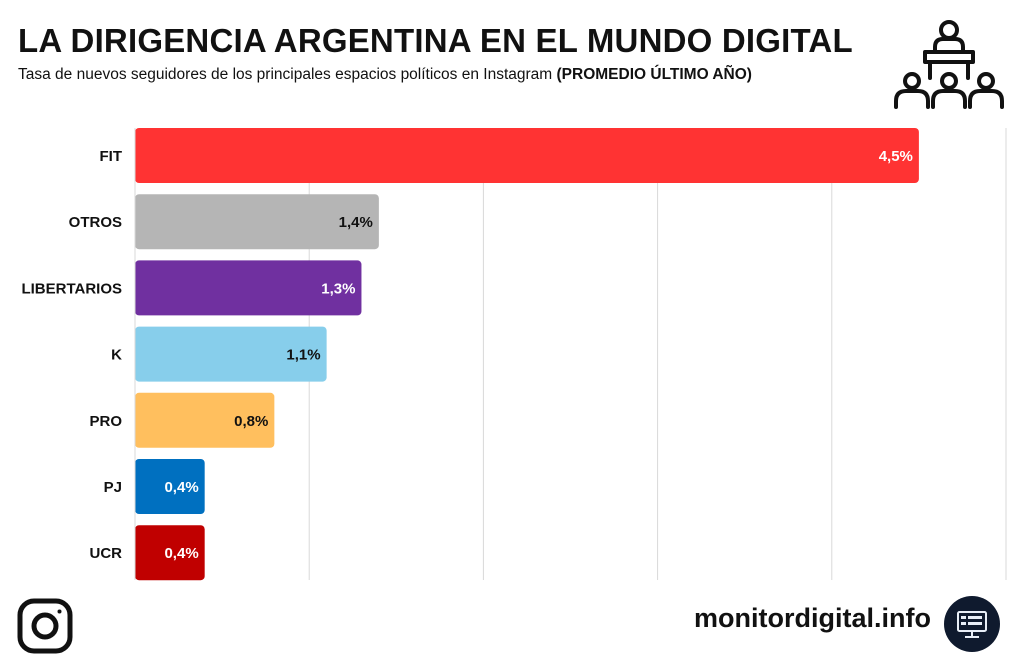 Image resolution: width=1024 pixels, height=660 pixels. Describe the element at coordinates (356, 222) in the screenshot. I see `value-label: 1,4%` at that location.